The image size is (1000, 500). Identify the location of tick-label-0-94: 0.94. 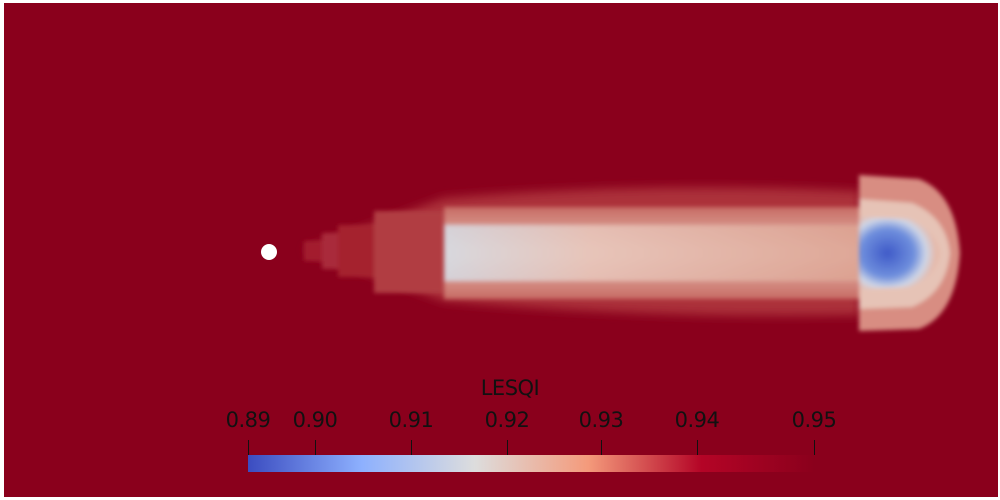
(697, 420).